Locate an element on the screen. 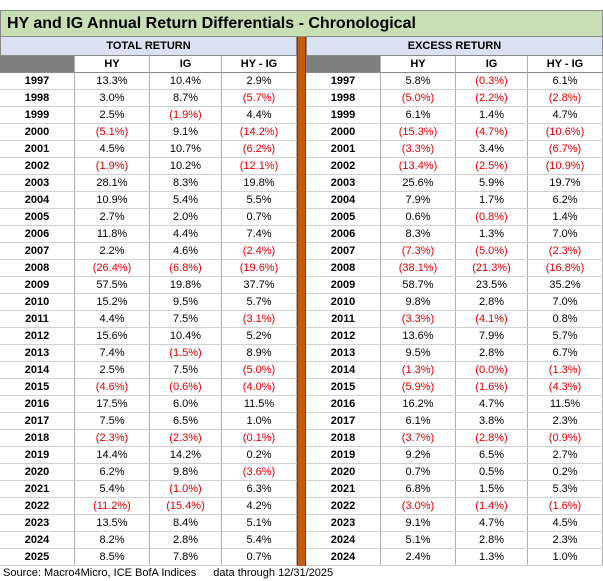  ig-cell: (4.7%) is located at coordinates (492, 132).